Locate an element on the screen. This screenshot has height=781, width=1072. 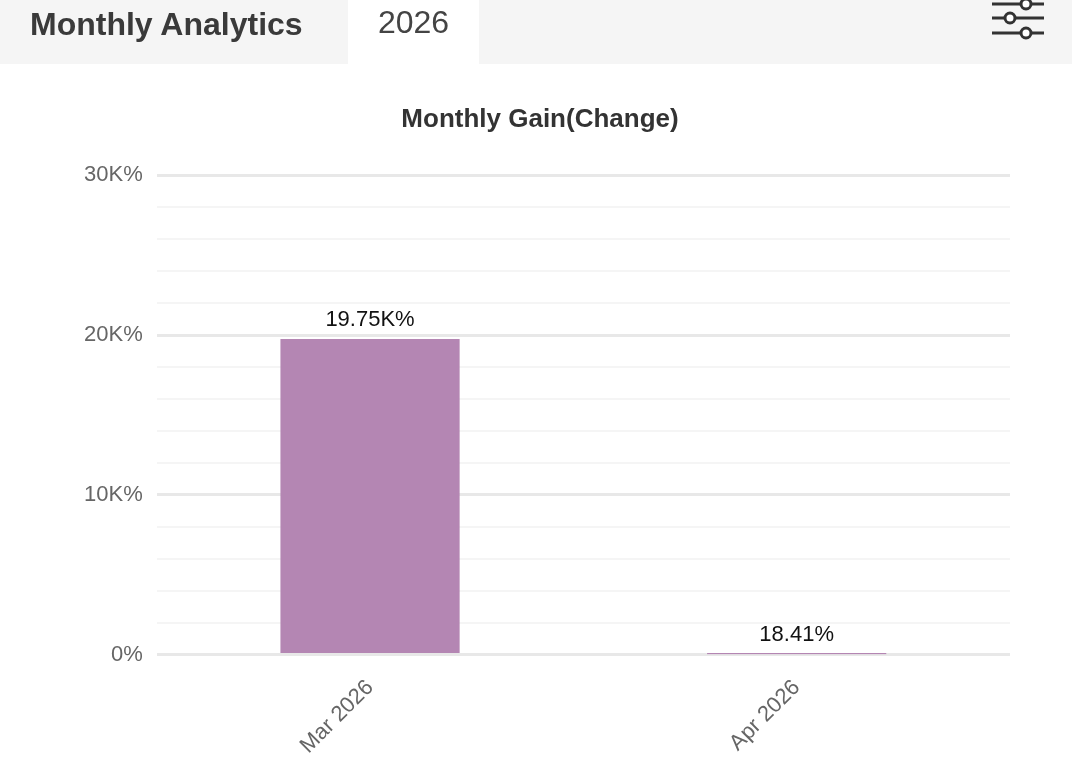
data-label: 18.41% is located at coordinates (796, 634).